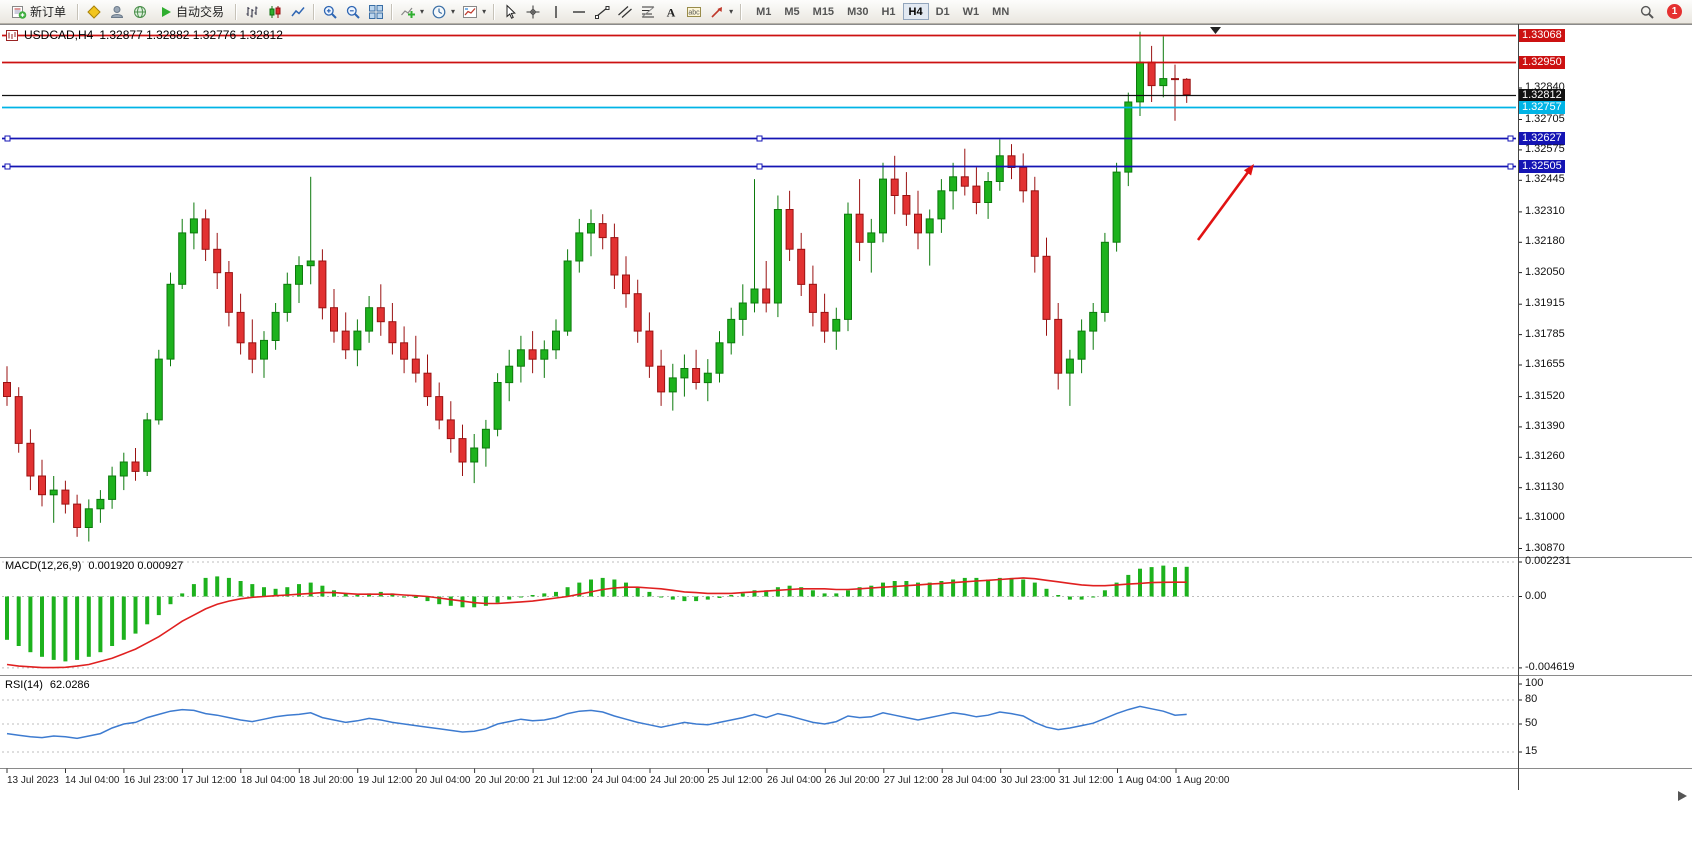 The width and height of the screenshot is (1692, 852). I want to click on crosshair-button, so click(533, 12).